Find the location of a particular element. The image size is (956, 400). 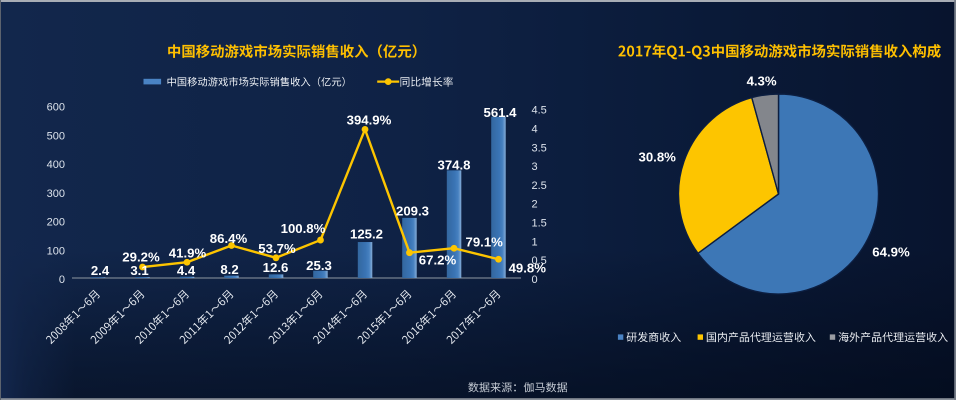

svg-text: 300 is located at coordinates (56, 194).